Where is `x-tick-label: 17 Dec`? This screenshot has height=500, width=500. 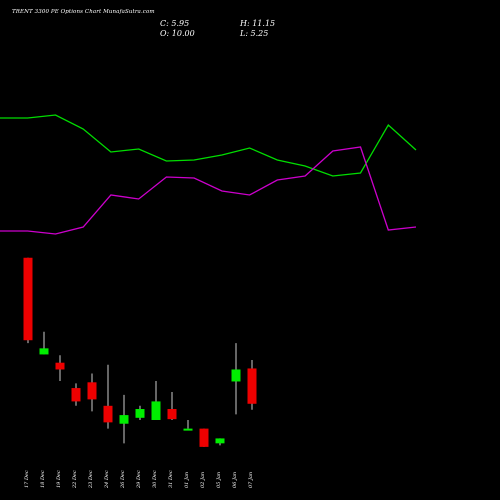
x-tick-label: 17 Dec is located at coordinates (27, 479).